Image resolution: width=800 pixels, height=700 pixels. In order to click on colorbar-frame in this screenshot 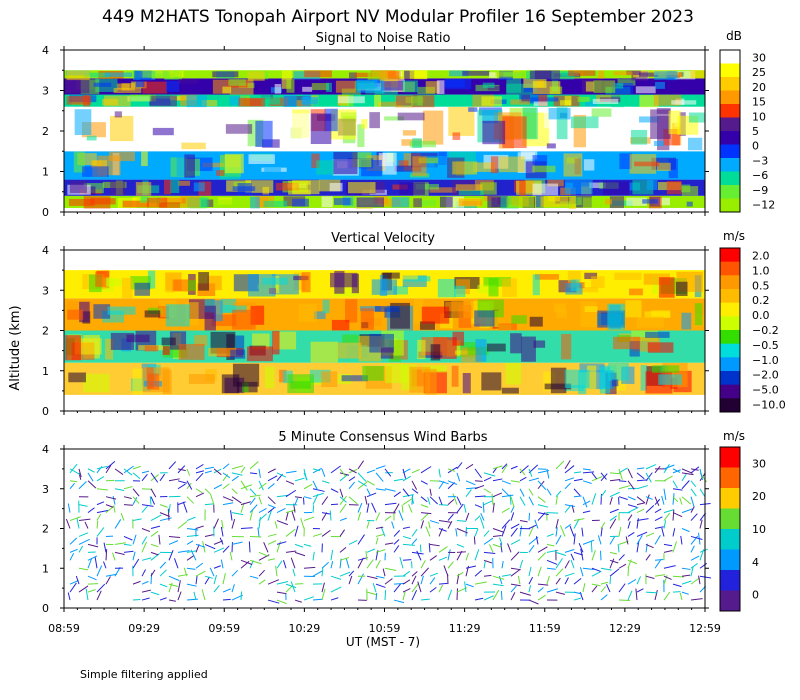, I will do `click(730, 330)`.